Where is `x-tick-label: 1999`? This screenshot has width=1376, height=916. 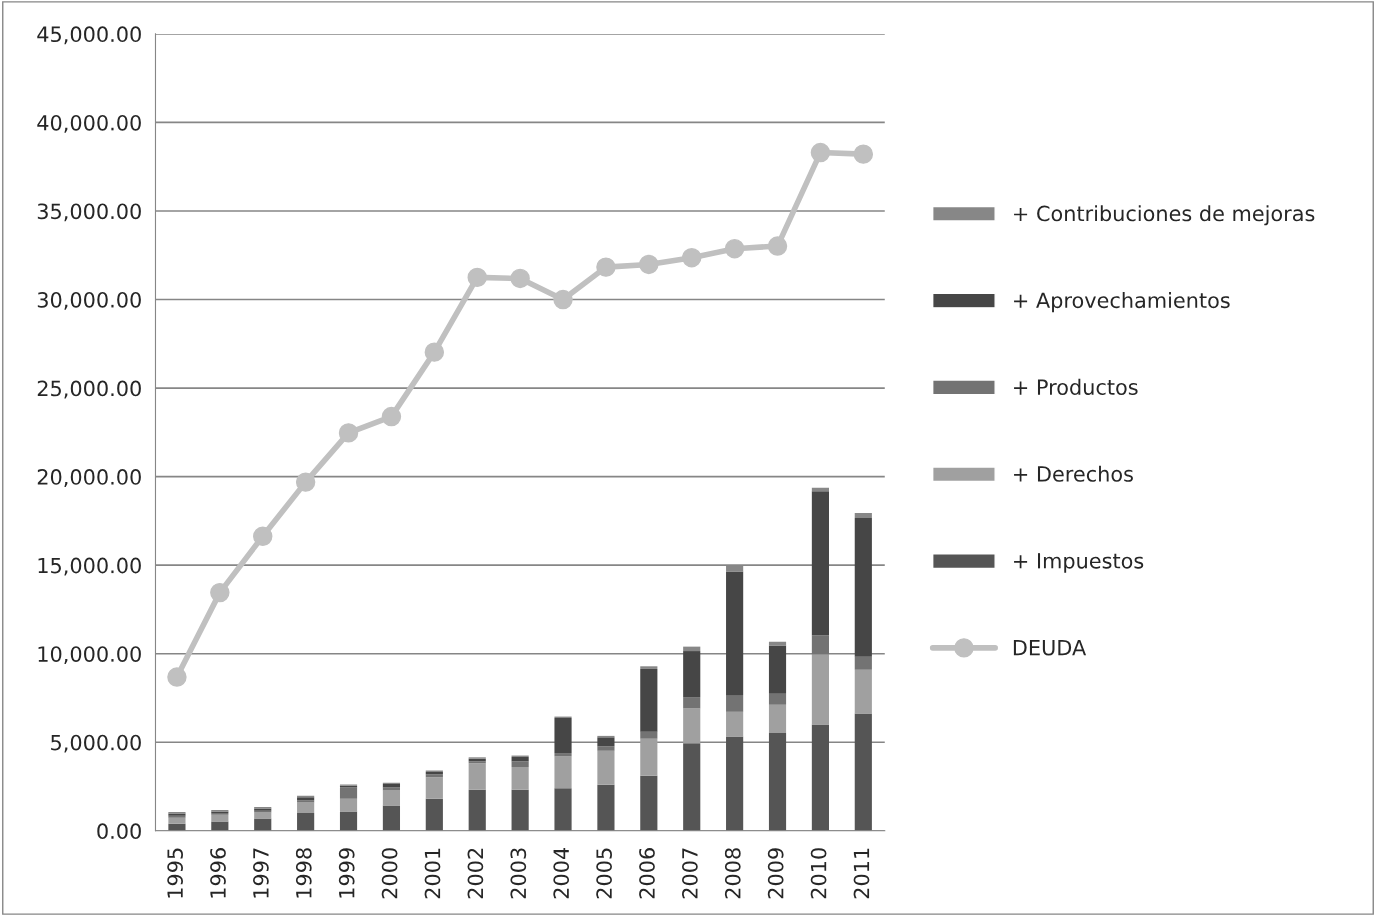 x-tick-label: 1999 is located at coordinates (346, 873).